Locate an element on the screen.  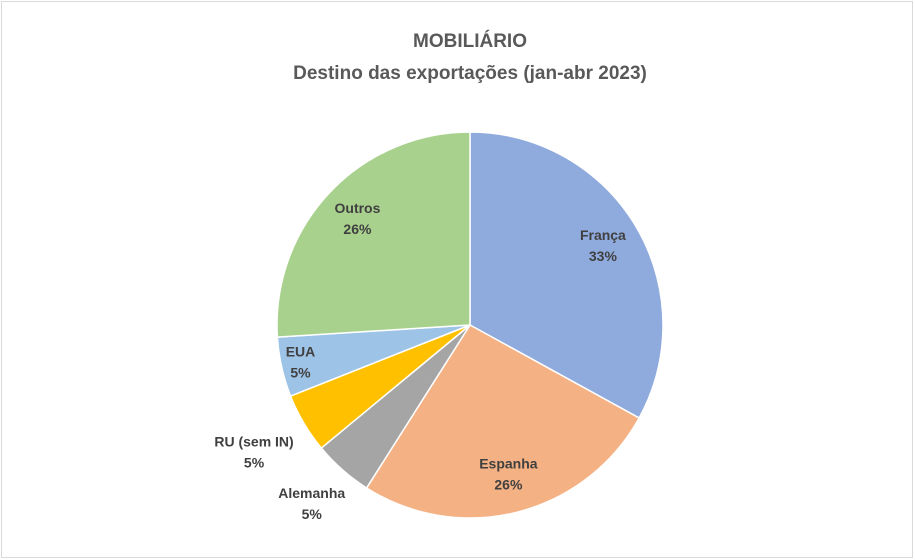
slice-name: RU (sem IN) is located at coordinates (253, 441).